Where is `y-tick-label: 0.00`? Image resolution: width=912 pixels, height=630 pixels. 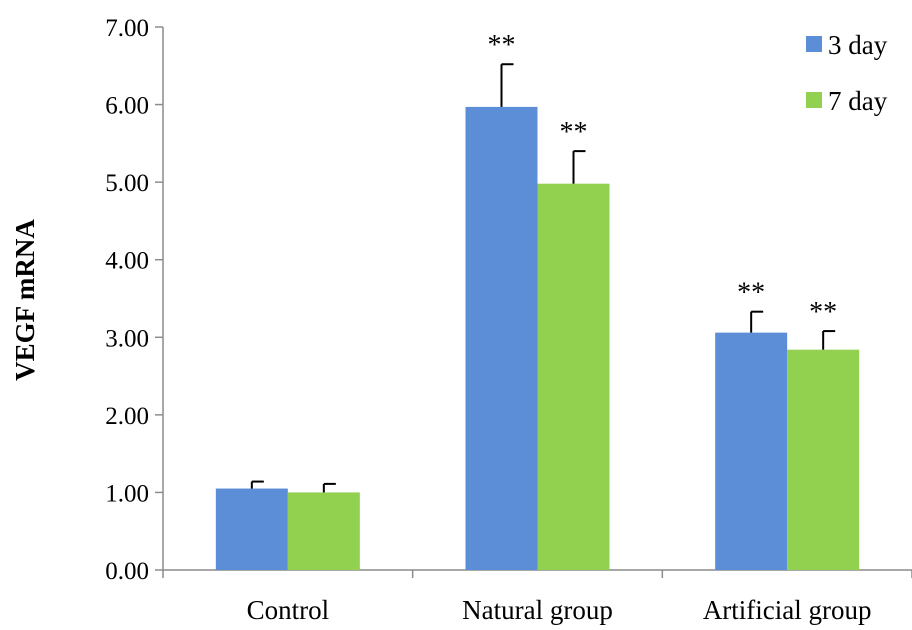 y-tick-label: 0.00 is located at coordinates (127, 571).